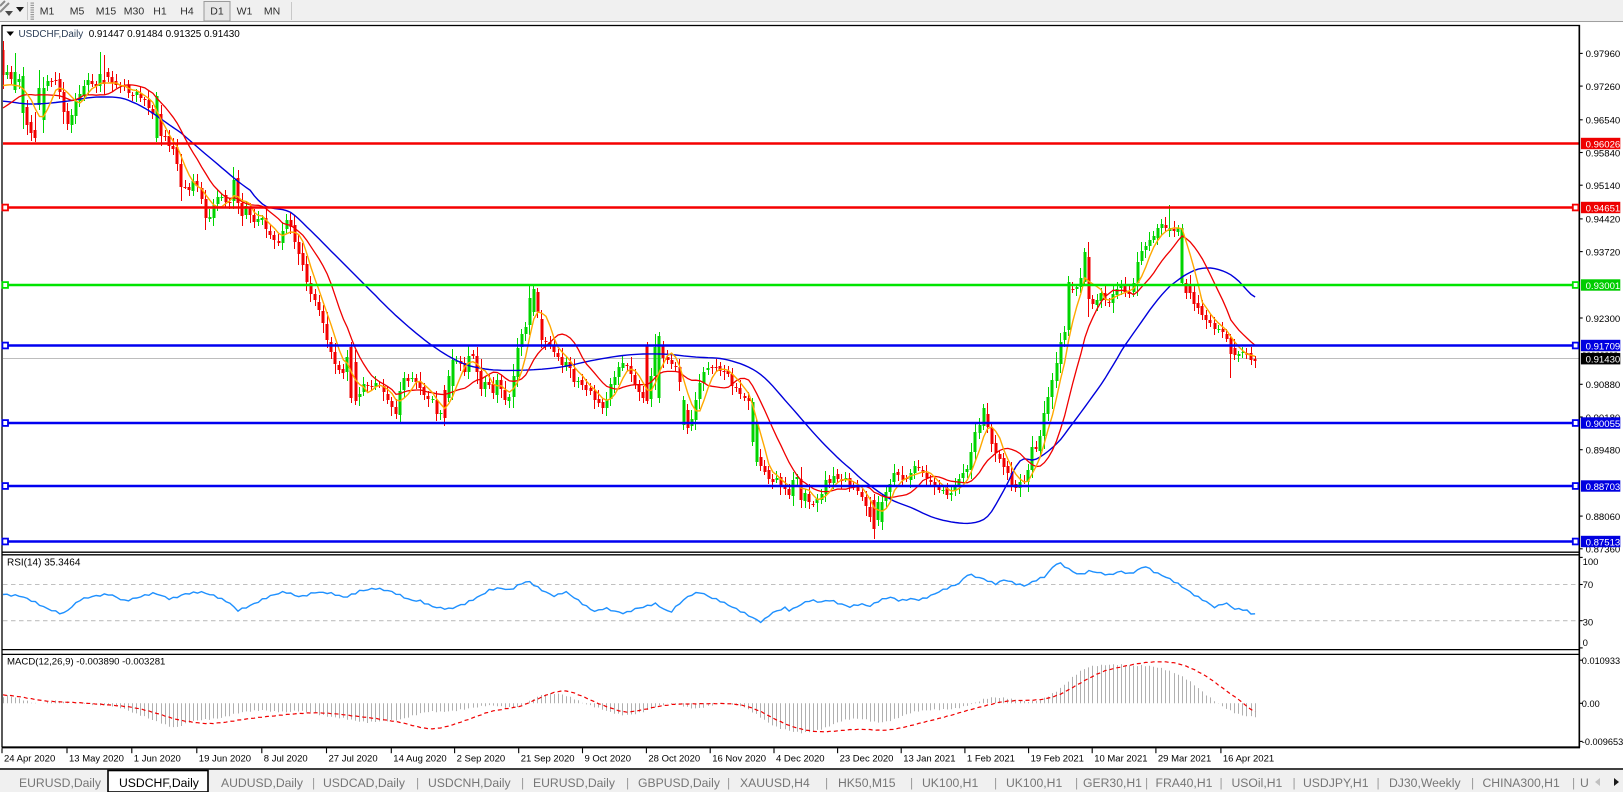  Describe the element at coordinates (245, 12) in the screenshot. I see `svg-text: W1` at that location.